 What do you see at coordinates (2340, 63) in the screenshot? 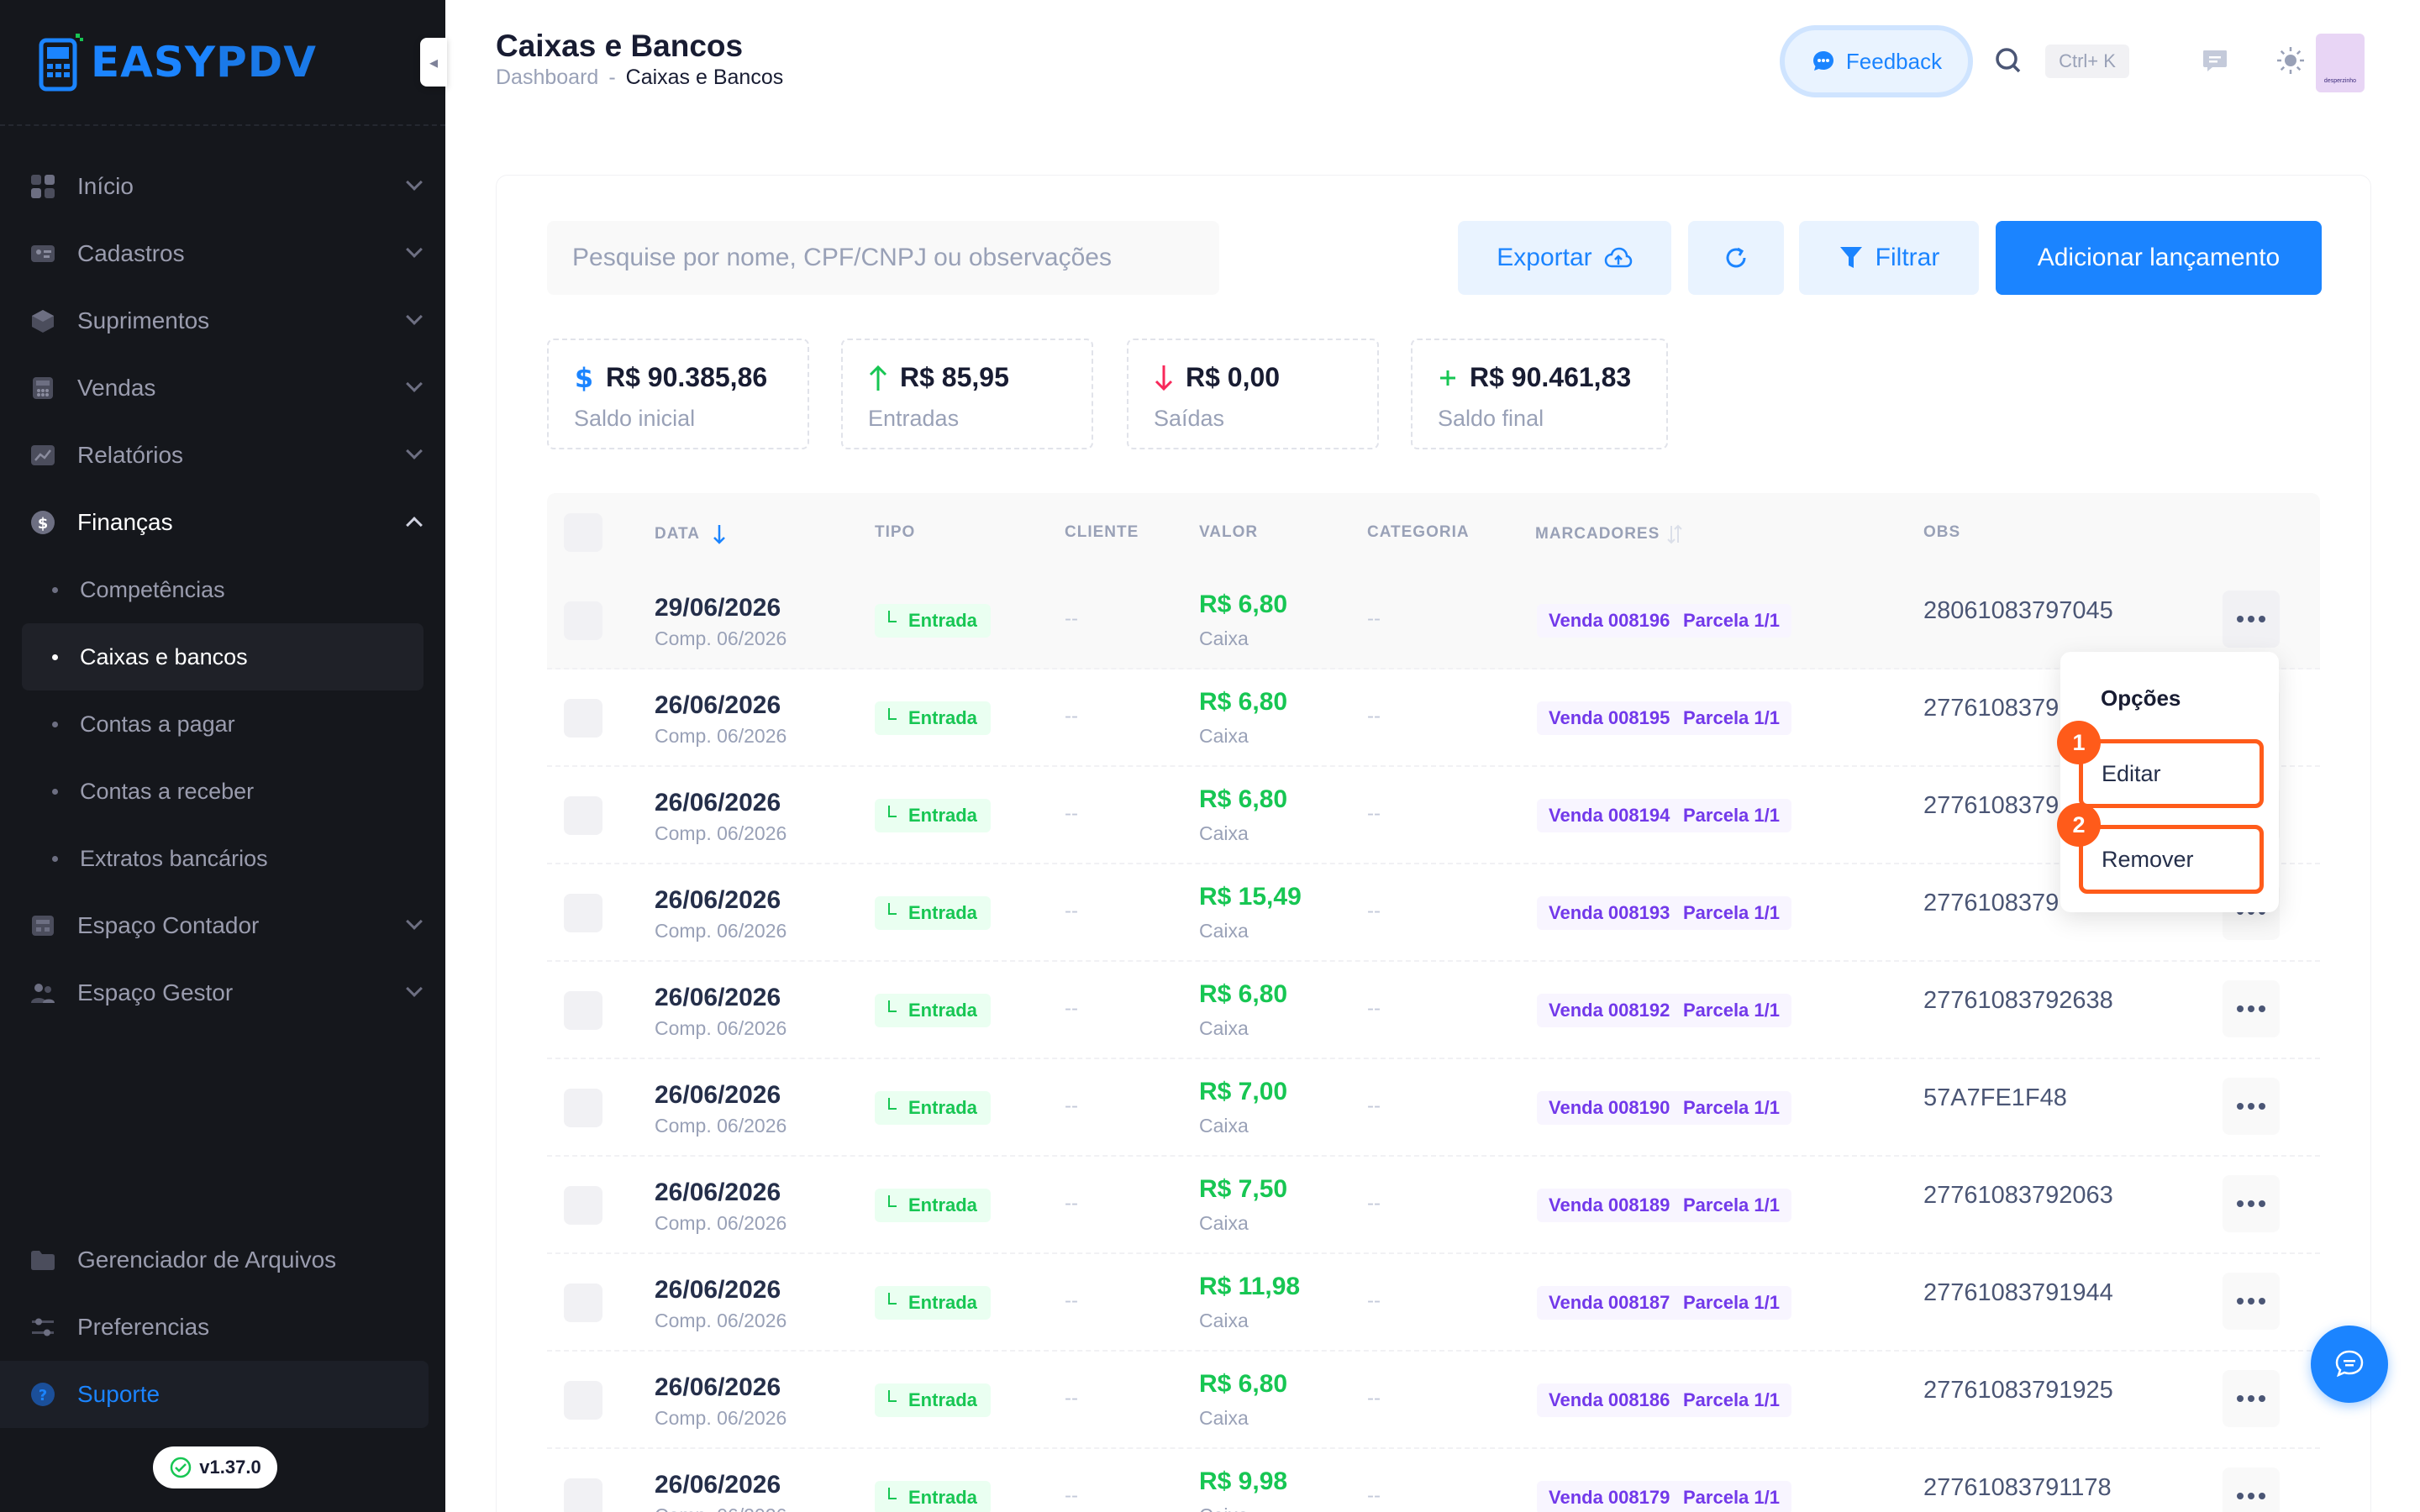
I see `user-avatar: desperzinho` at bounding box center [2340, 63].